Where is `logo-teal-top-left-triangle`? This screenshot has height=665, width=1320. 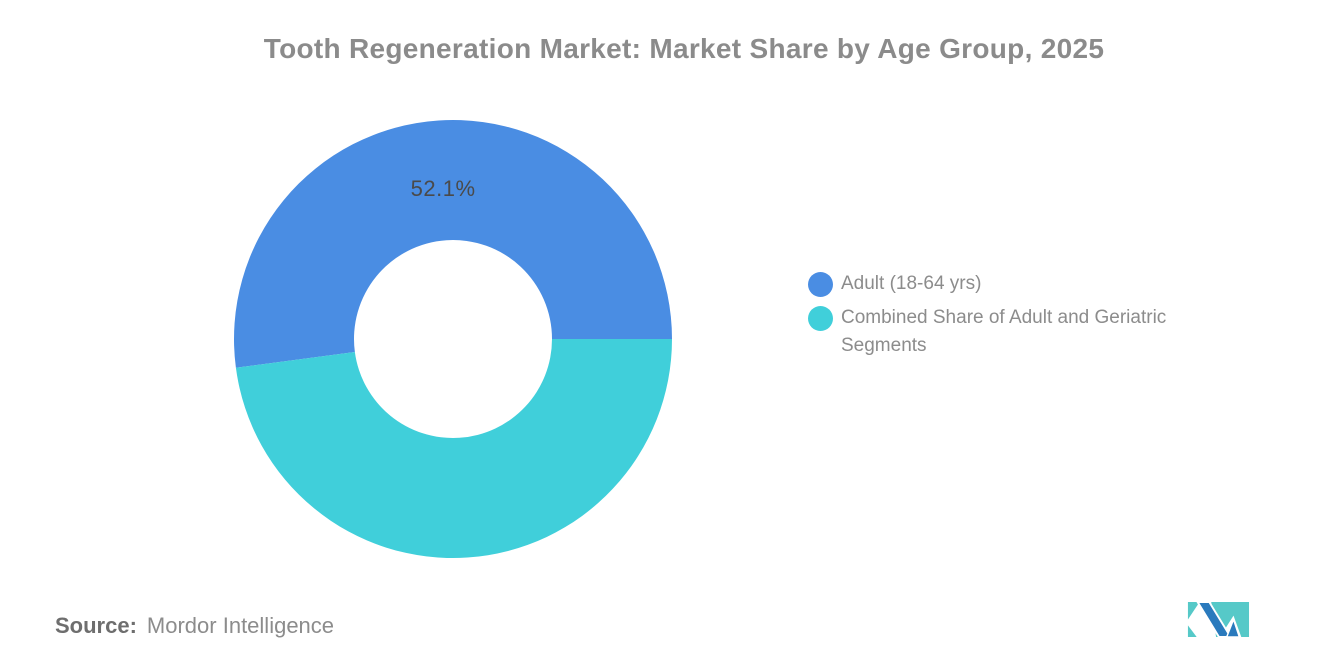 logo-teal-top-left-triangle is located at coordinates (1193, 611).